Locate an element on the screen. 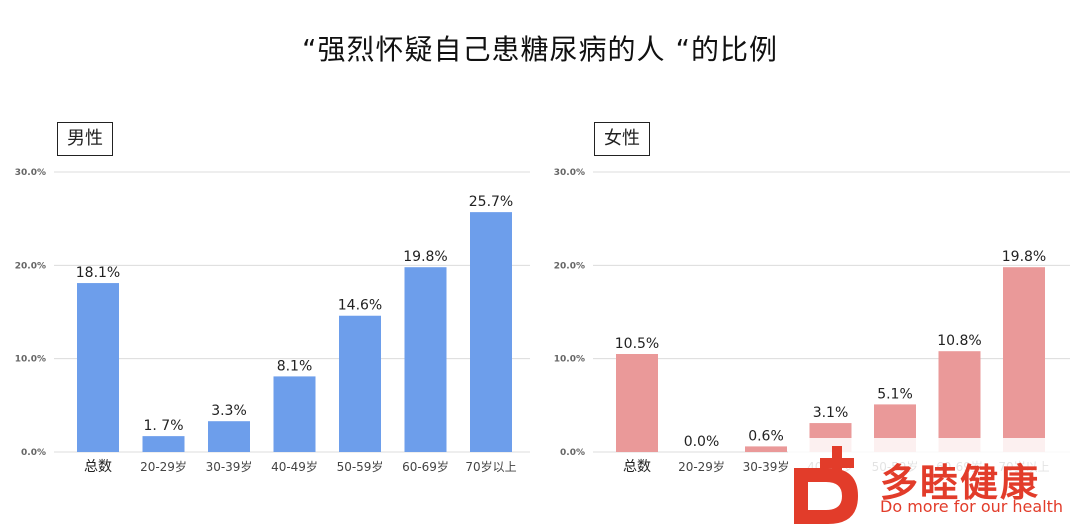  data-label: 10.8% is located at coordinates (959, 341).